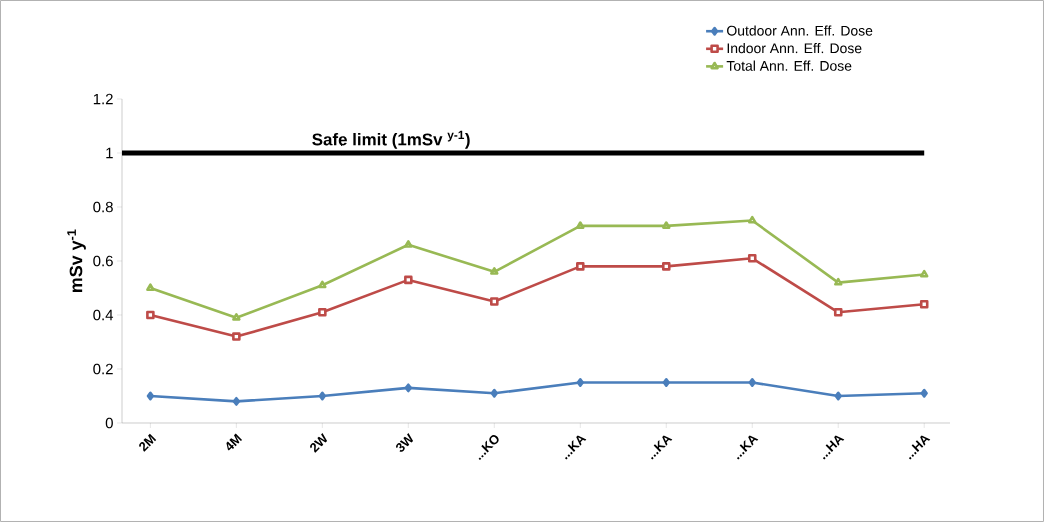 Image resolution: width=1044 pixels, height=522 pixels. What do you see at coordinates (109, 153) in the screenshot?
I see `y-tick-label: 1` at bounding box center [109, 153].